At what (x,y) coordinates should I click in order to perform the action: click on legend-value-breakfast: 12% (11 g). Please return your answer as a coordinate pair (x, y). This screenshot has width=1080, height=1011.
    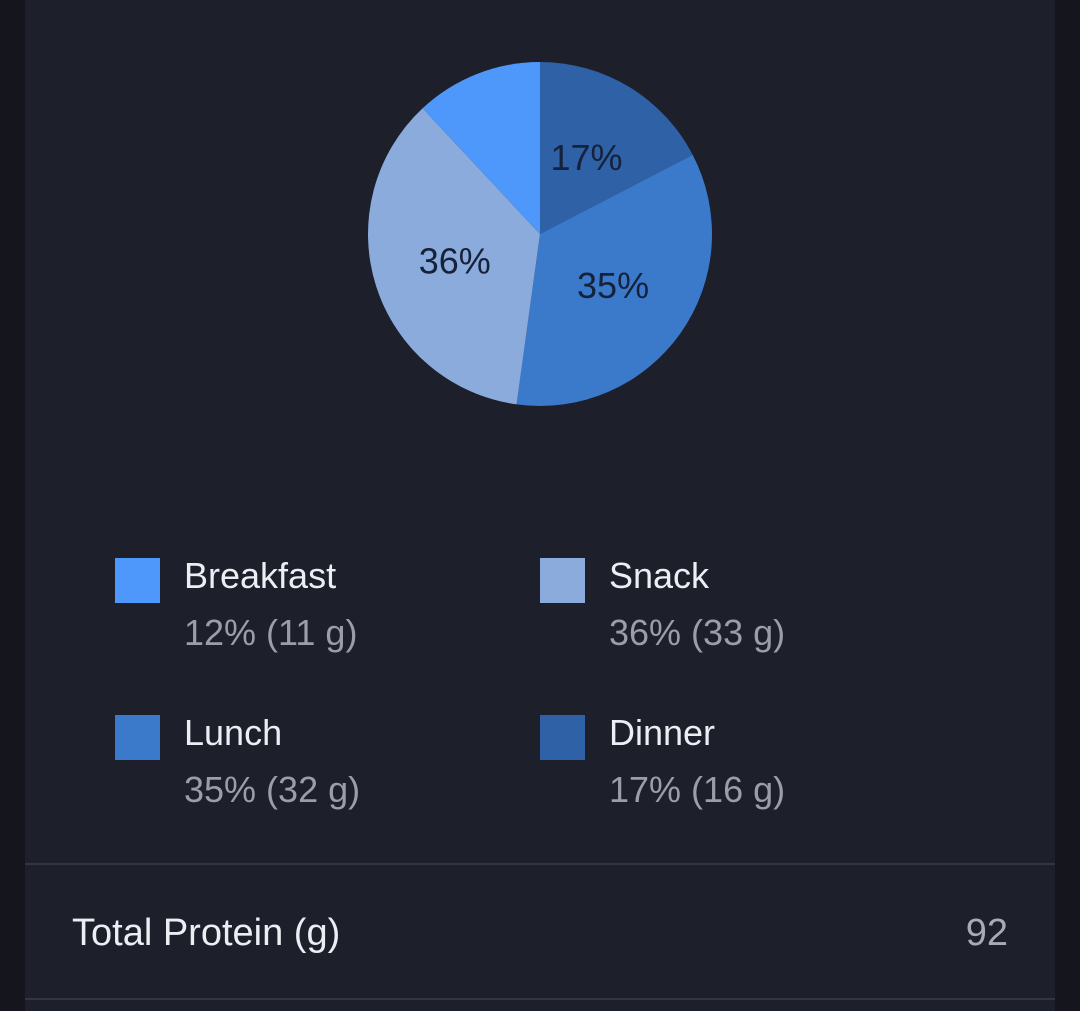
    Looking at the image, I should click on (271, 632).